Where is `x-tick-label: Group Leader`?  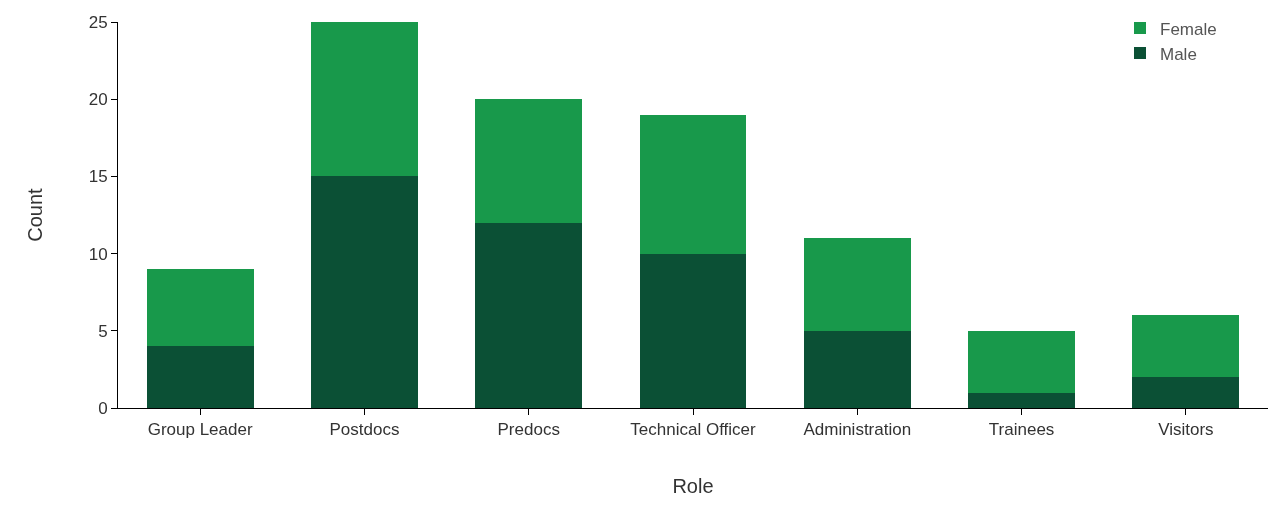 x-tick-label: Group Leader is located at coordinates (200, 430).